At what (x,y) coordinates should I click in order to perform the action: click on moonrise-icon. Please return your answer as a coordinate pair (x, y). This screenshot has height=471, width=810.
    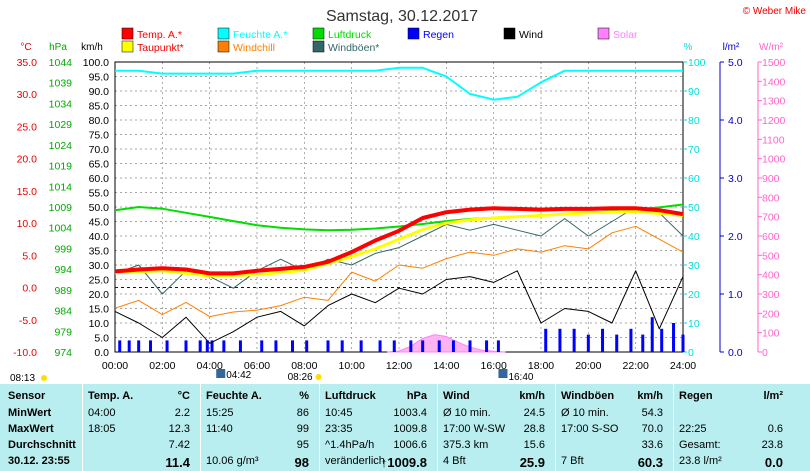
    Looking at the image, I should click on (318, 377).